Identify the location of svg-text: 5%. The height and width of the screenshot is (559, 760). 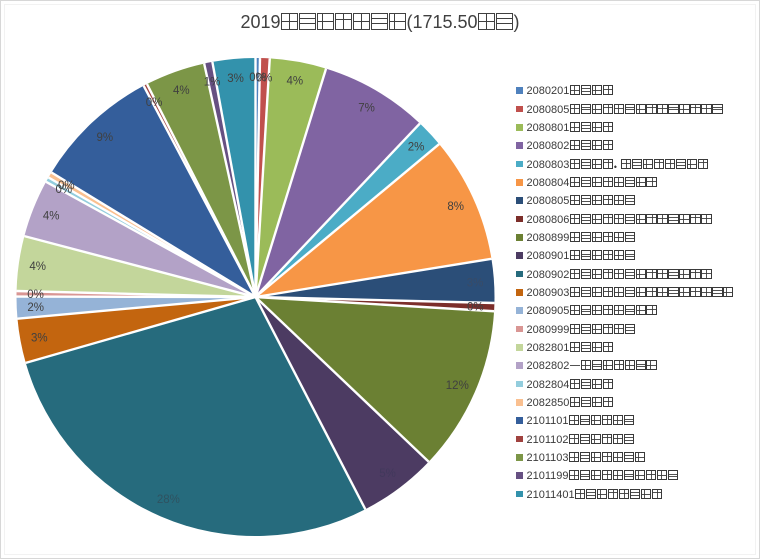
(387, 474).